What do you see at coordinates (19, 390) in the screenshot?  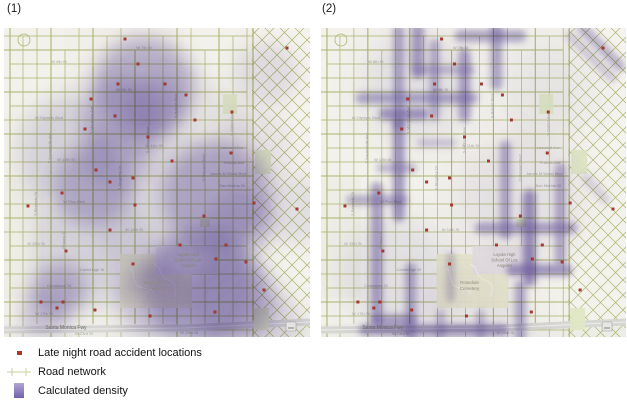 I see `density-patch-icon` at bounding box center [19, 390].